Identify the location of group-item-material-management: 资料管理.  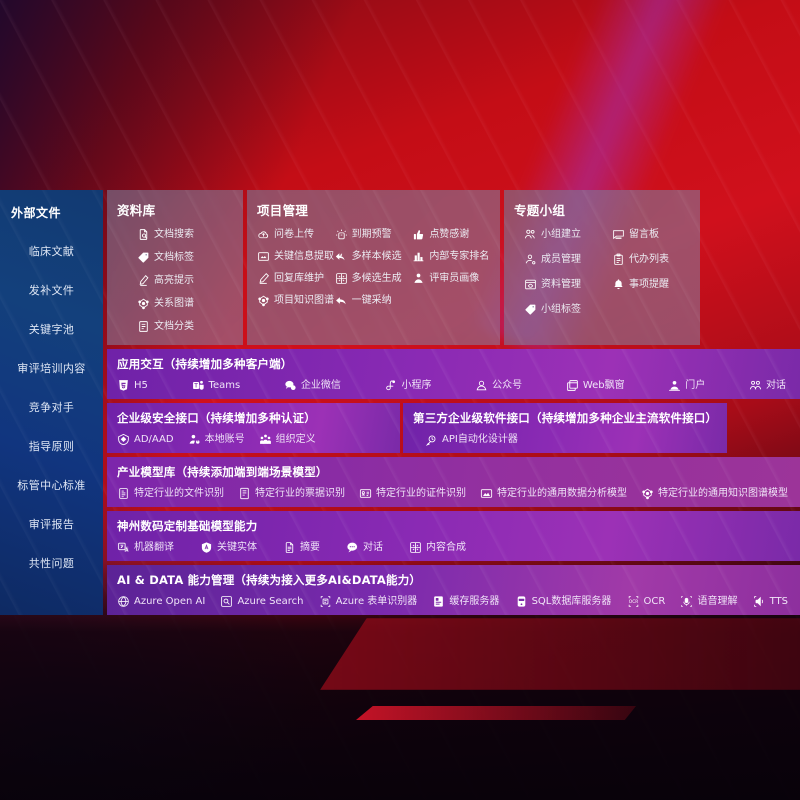
(558, 284).